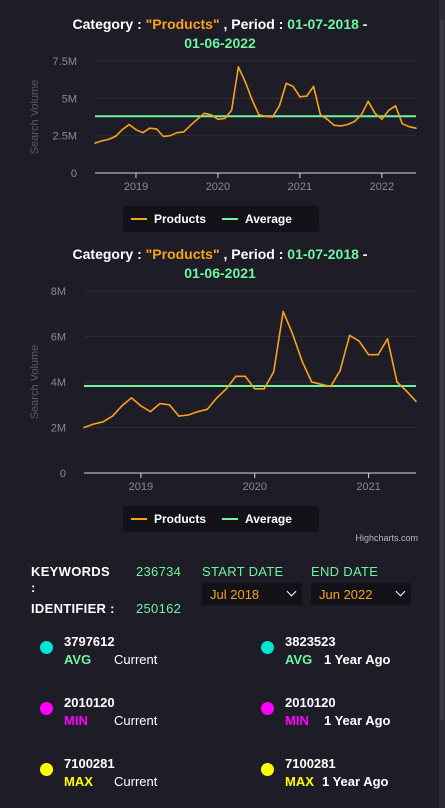 This screenshot has height=808, width=445. Describe the element at coordinates (74, 174) in the screenshot. I see `y-tick-label: 0` at that location.